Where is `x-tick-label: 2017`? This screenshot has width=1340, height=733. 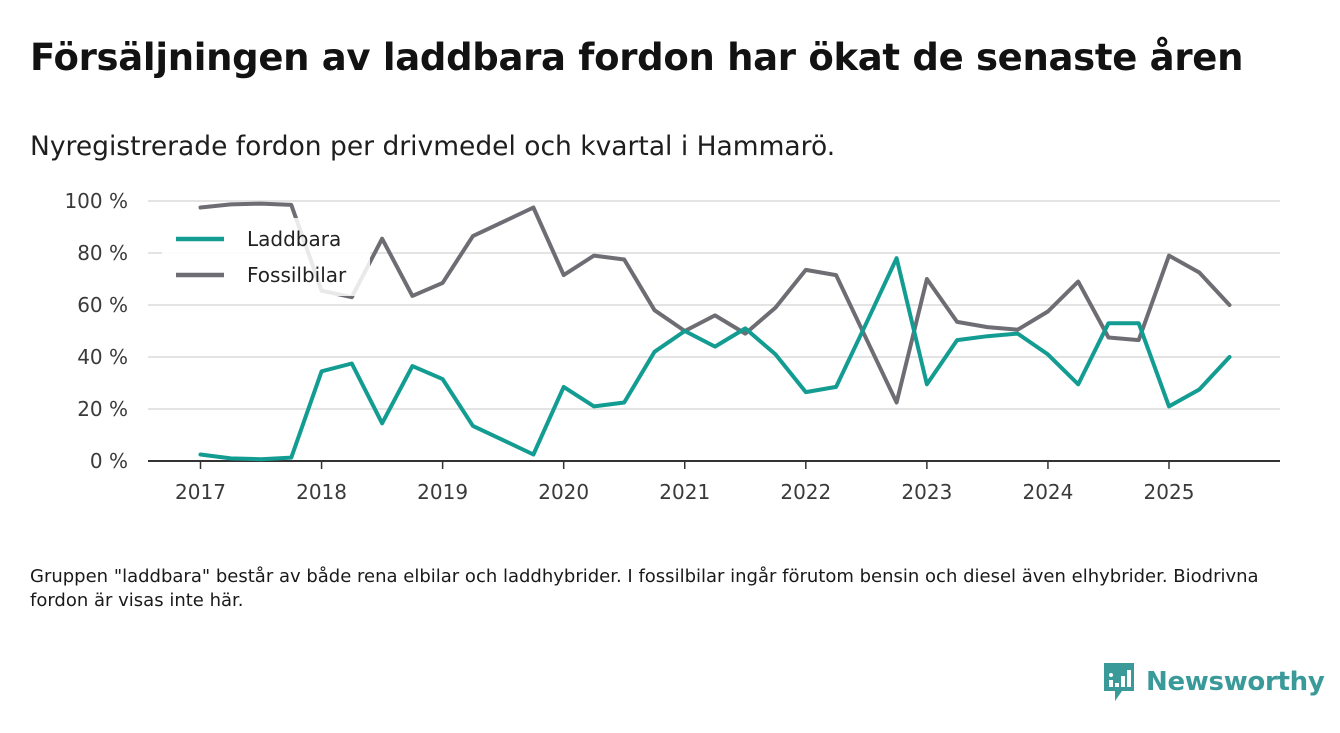
x-tick-label: 2017 is located at coordinates (200, 492).